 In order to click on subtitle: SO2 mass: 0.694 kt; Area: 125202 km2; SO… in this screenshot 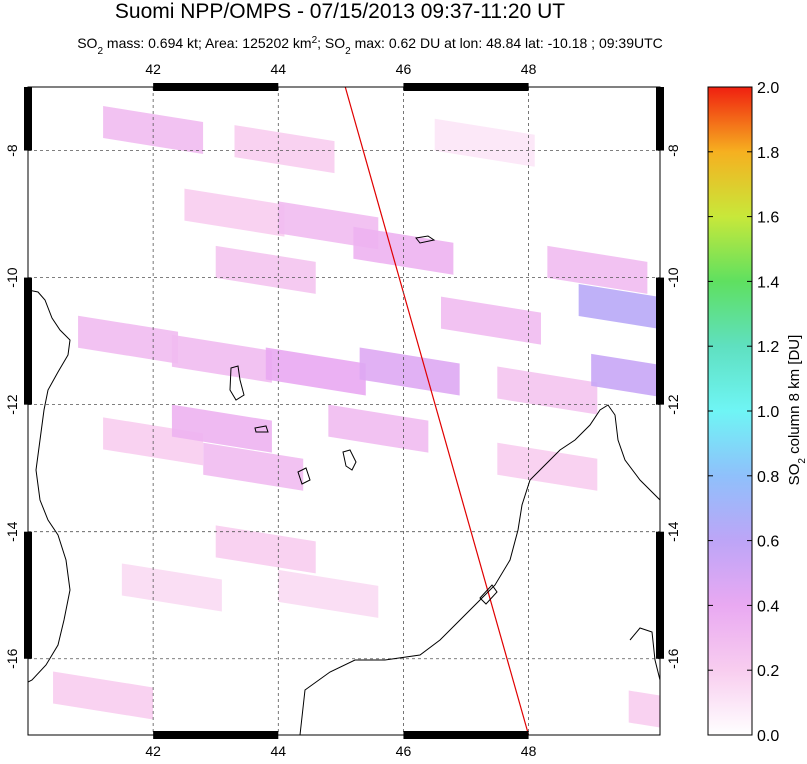, I will do `click(370, 46)`.